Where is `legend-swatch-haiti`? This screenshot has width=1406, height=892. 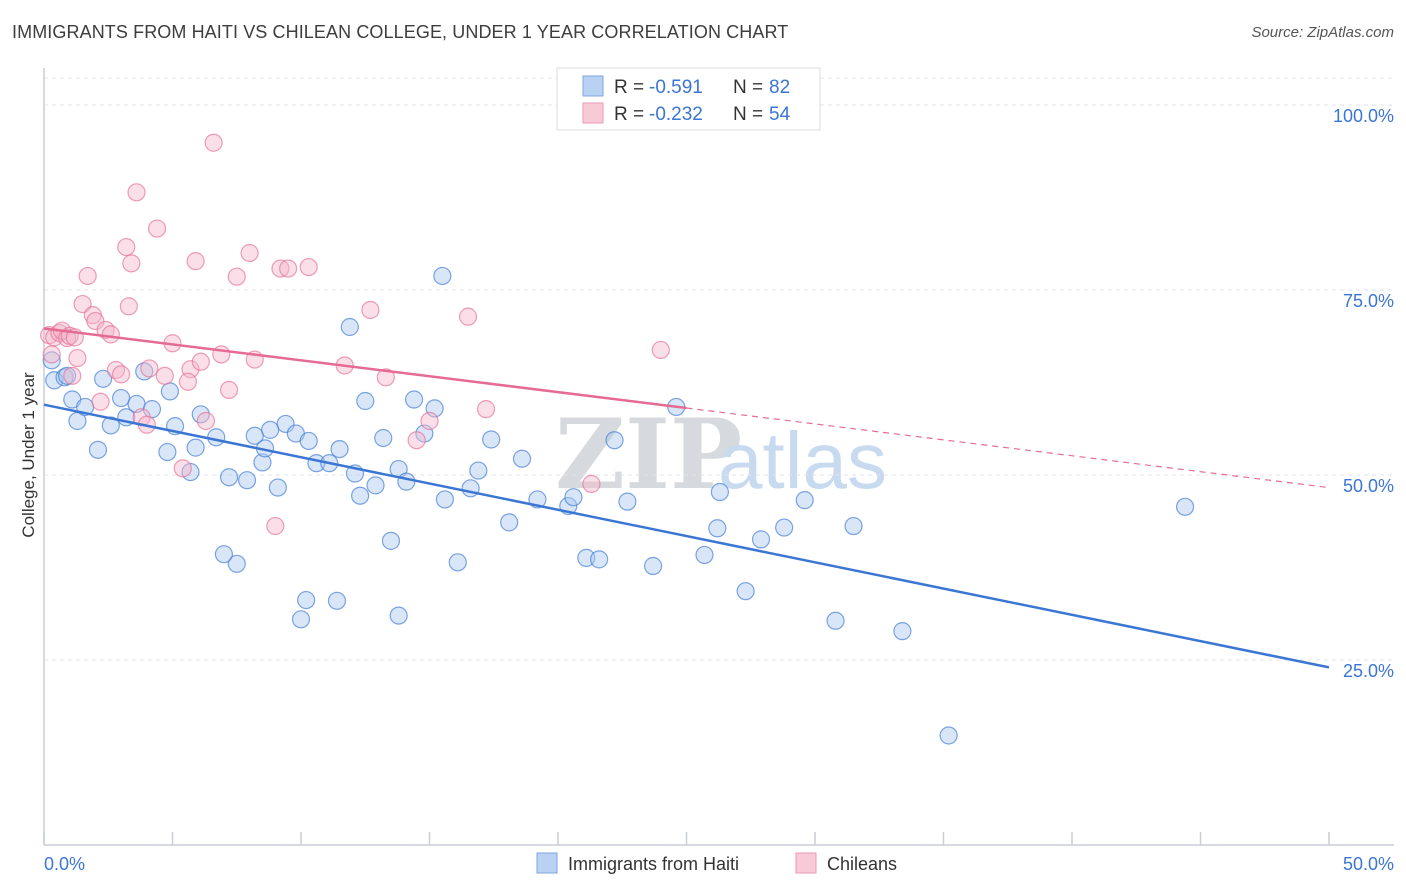
legend-swatch-haiti is located at coordinates (593, 86).